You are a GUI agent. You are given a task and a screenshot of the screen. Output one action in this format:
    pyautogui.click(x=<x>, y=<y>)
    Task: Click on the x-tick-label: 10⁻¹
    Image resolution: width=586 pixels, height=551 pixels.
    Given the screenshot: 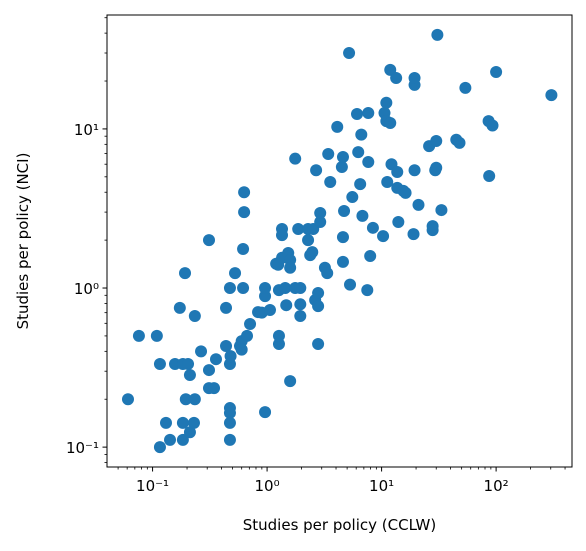 What is the action you would take?
    pyautogui.click(x=152, y=486)
    